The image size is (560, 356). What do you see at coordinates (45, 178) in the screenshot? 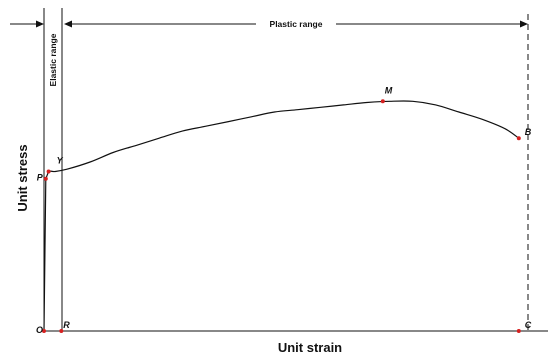
I see `point-marker-p` at bounding box center [45, 178].